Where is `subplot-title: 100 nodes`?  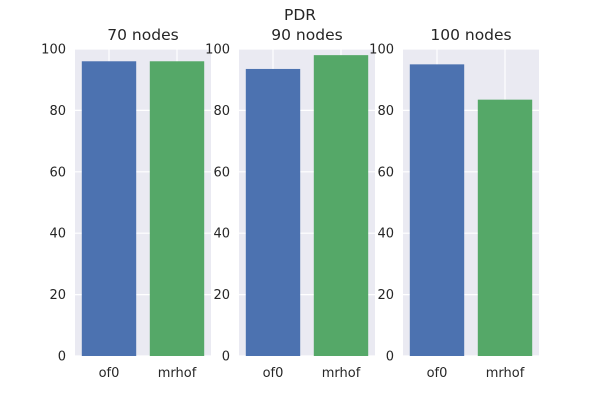 subplot-title: 100 nodes is located at coordinates (470, 35).